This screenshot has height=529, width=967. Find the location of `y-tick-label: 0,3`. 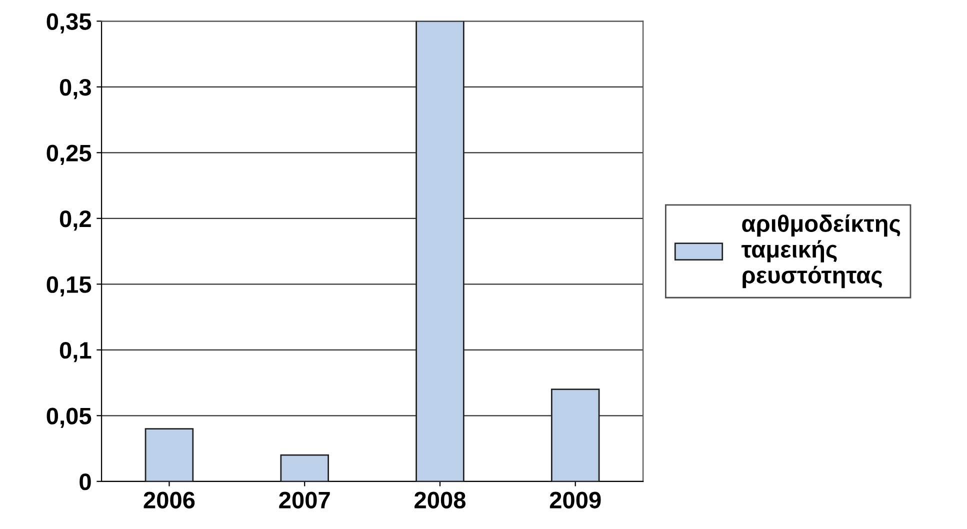

y-tick-label: 0,3 is located at coordinates (75, 89).